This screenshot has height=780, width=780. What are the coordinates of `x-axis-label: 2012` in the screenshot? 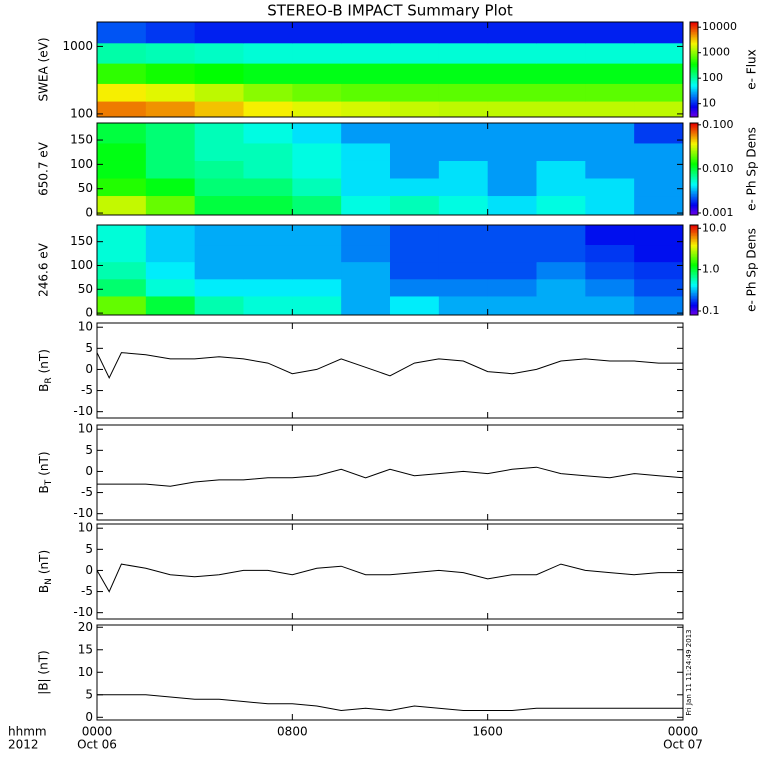 It's located at (23, 745).